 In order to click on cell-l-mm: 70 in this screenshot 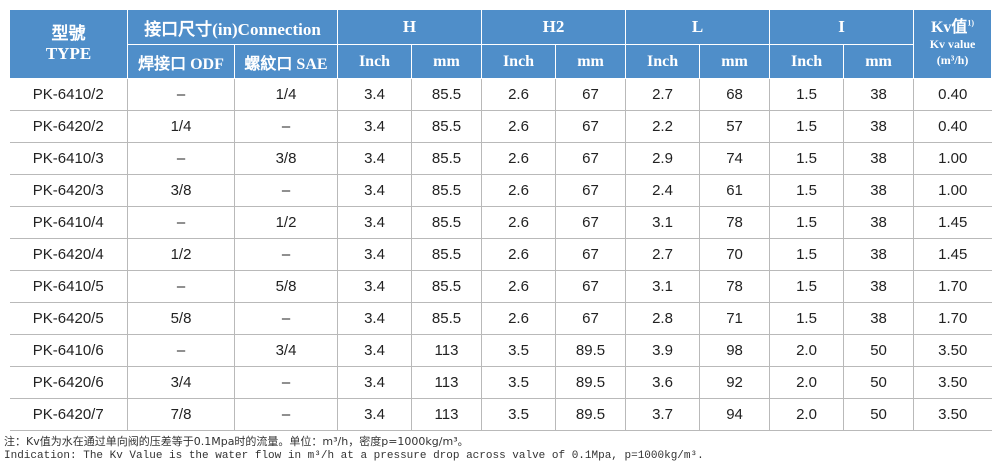, I will do `click(735, 254)`.